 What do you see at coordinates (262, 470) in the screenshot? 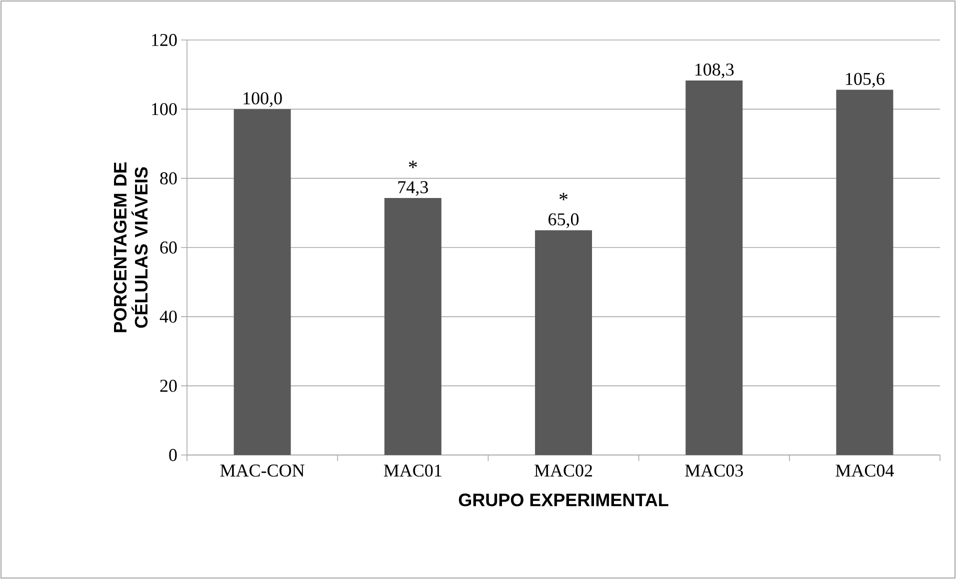
I see `x-tick-label: MAC-CON` at bounding box center [262, 470].